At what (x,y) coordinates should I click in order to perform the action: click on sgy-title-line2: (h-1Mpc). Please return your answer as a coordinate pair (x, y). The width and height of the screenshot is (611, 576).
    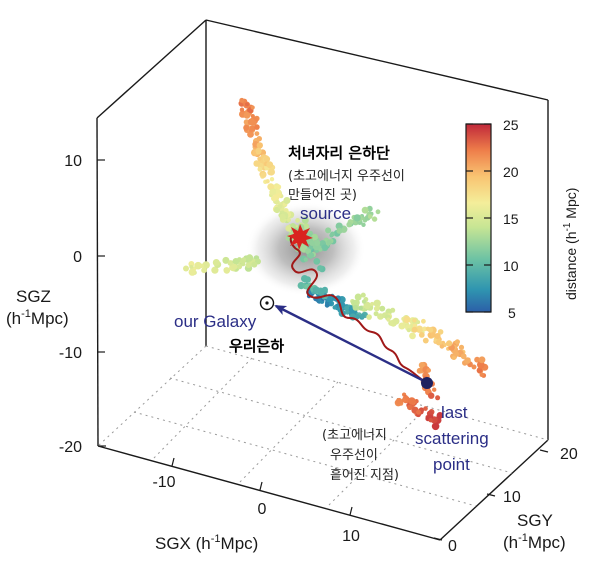
    Looking at the image, I should click on (534, 542).